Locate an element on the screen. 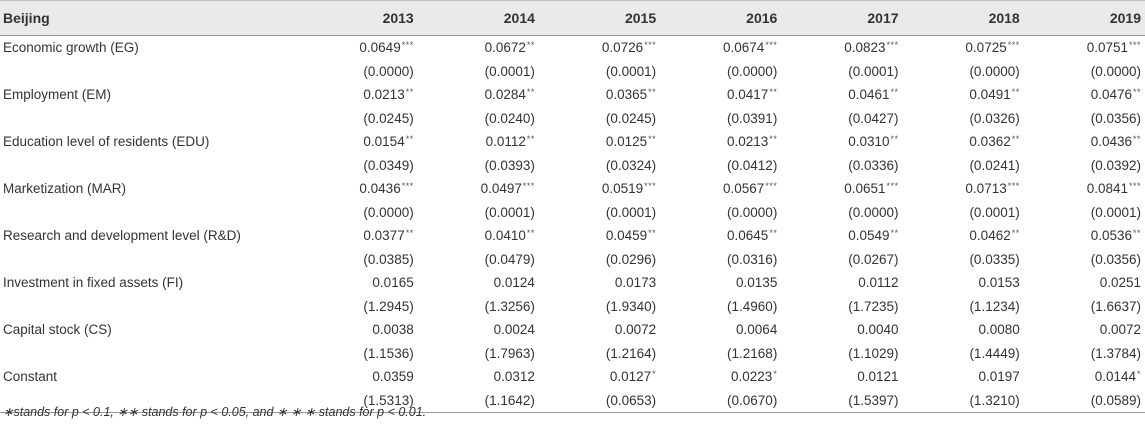 This screenshot has width=1145, height=424. coefficient-cell: 0.0124 is located at coordinates (478, 283).